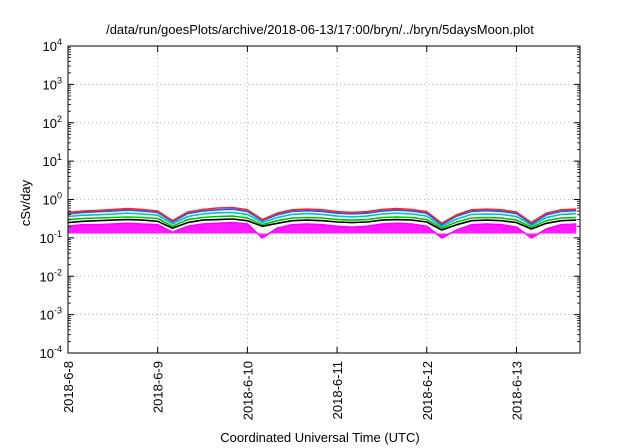 The height and width of the screenshot is (448, 640). What do you see at coordinates (52, 122) in the screenshot?
I see `y-tick-label: 10²` at bounding box center [52, 122].